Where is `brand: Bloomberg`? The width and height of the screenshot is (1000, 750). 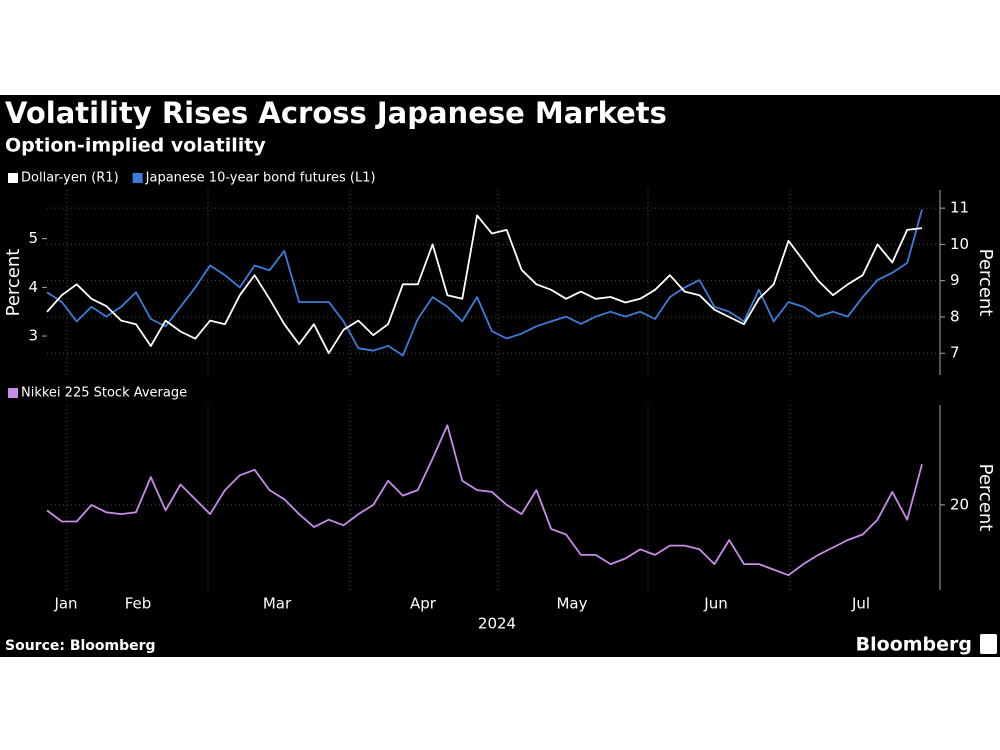
brand: Bloomberg is located at coordinates (914, 645).